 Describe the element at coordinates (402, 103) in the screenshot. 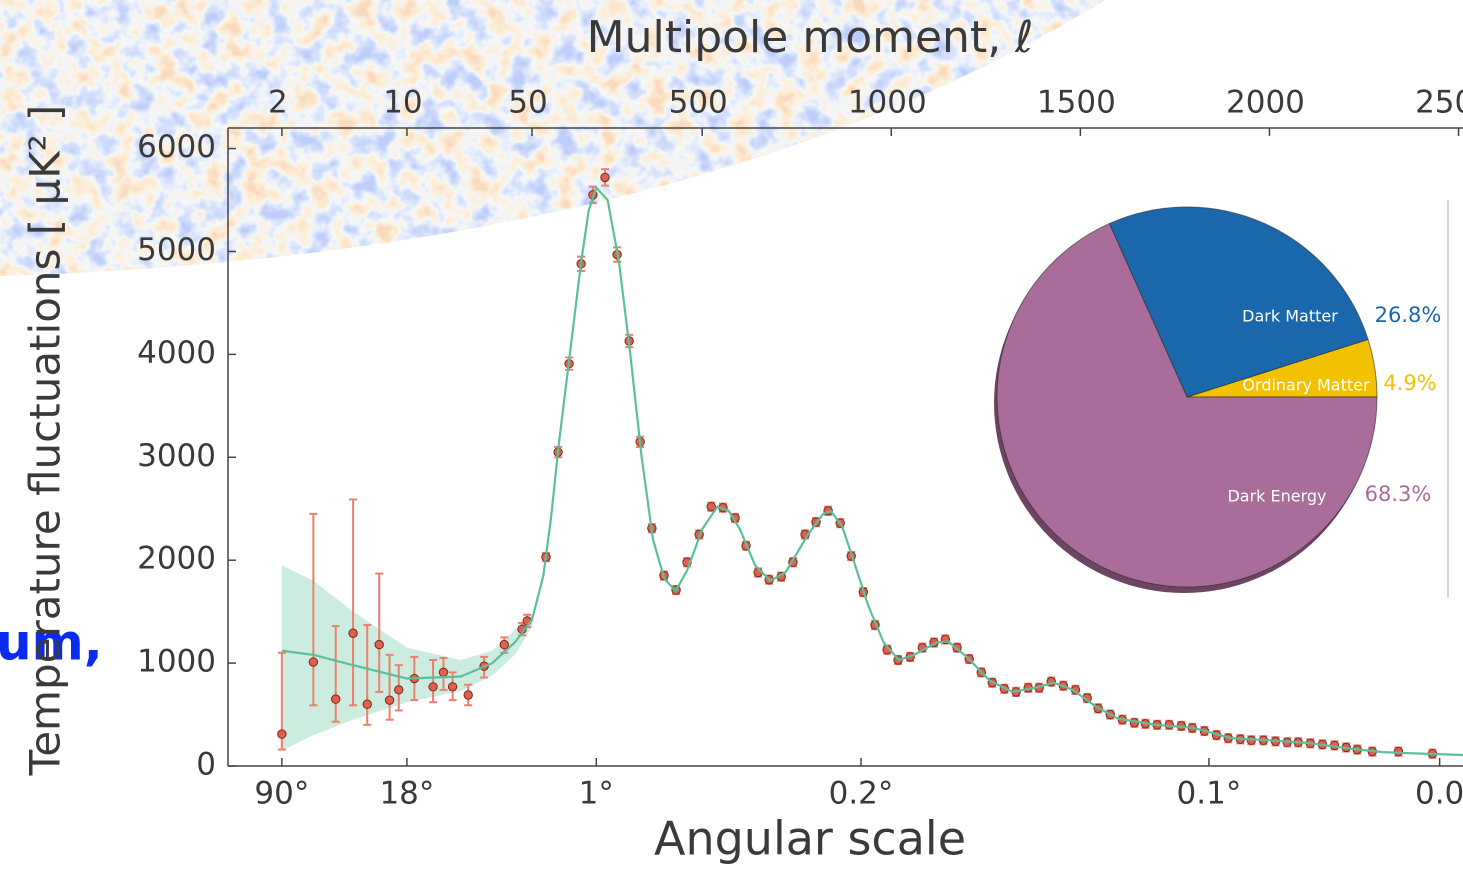

I see `x2-tick-label: 10` at that location.